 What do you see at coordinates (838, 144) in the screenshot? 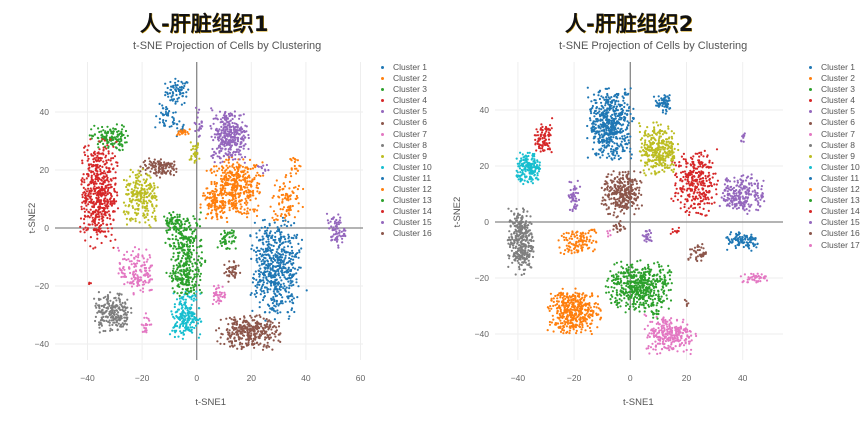
I see `legend-label: Cluster 8` at bounding box center [838, 144].